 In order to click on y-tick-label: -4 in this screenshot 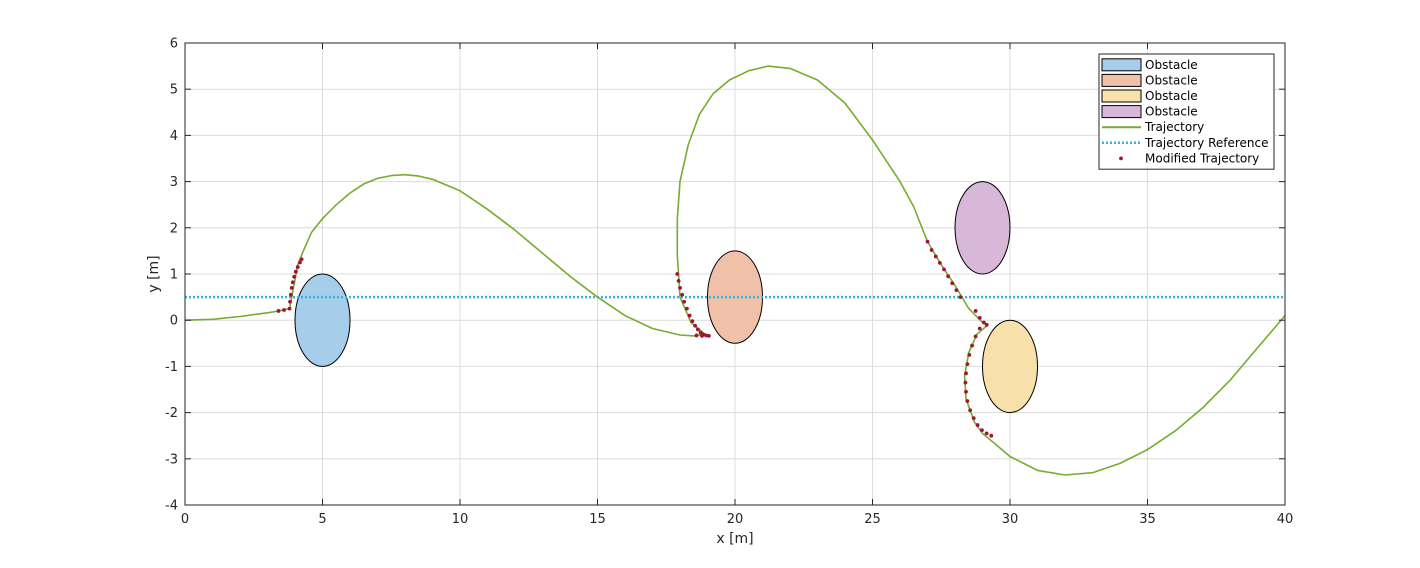, I will do `click(171, 506)`.